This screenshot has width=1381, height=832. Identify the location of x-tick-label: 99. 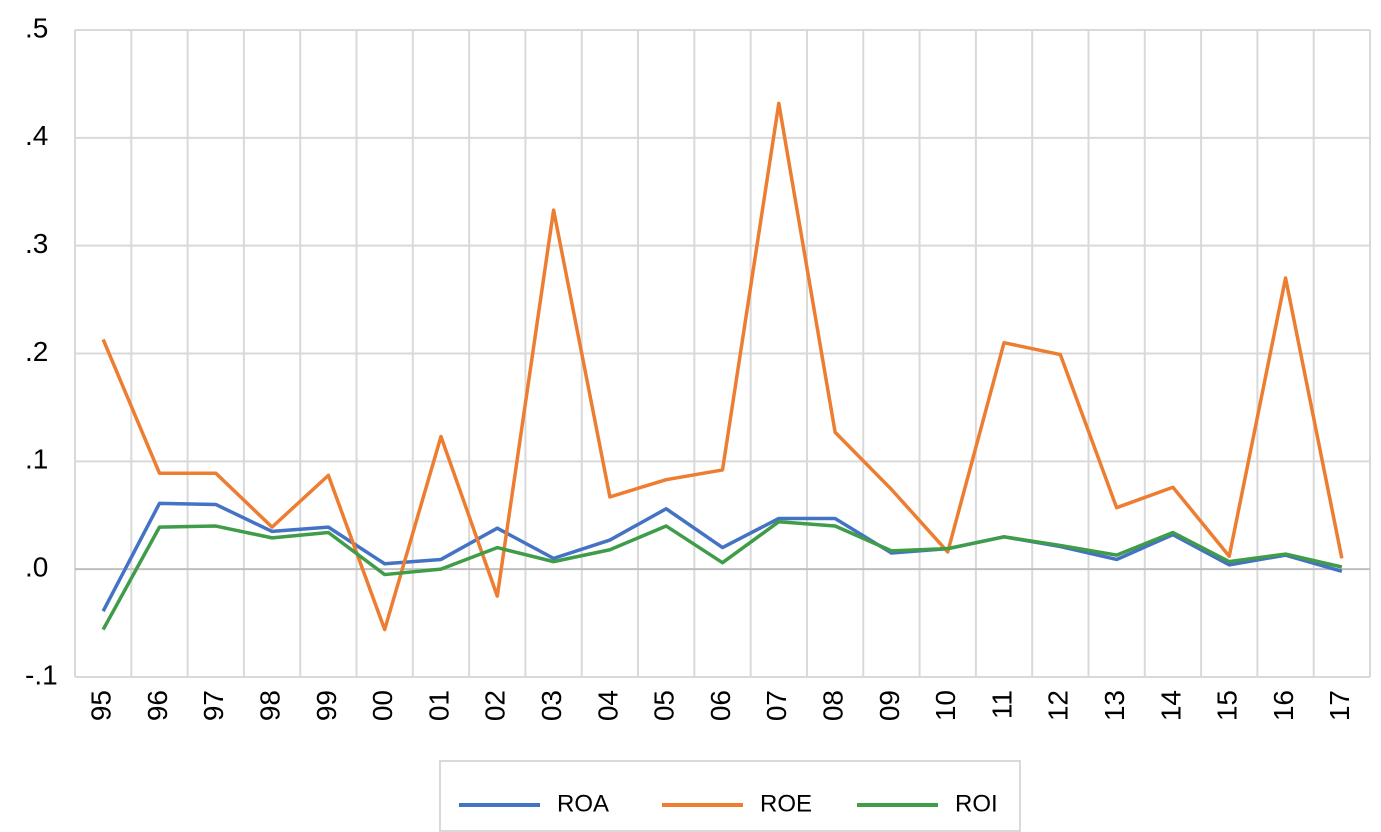
(326, 705).